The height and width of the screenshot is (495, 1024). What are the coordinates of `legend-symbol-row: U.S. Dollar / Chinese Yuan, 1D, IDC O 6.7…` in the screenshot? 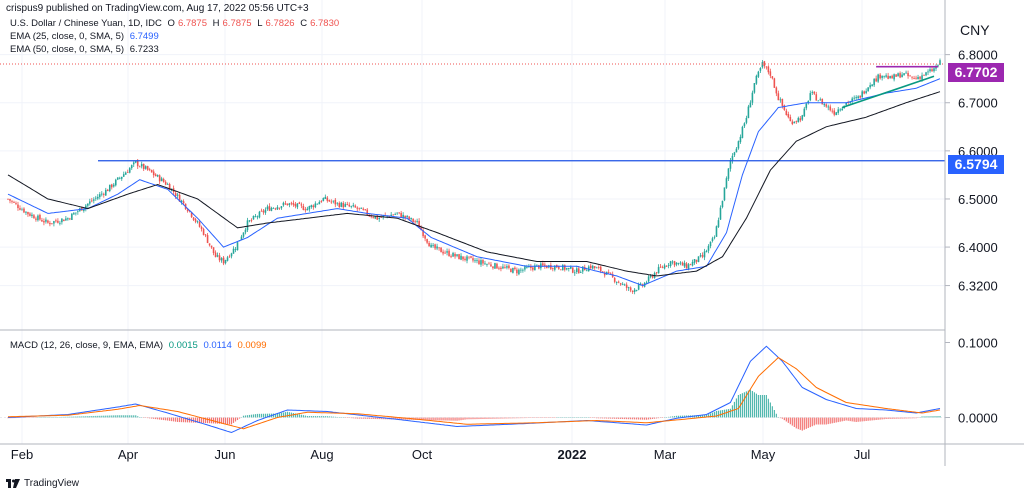 It's located at (176, 23).